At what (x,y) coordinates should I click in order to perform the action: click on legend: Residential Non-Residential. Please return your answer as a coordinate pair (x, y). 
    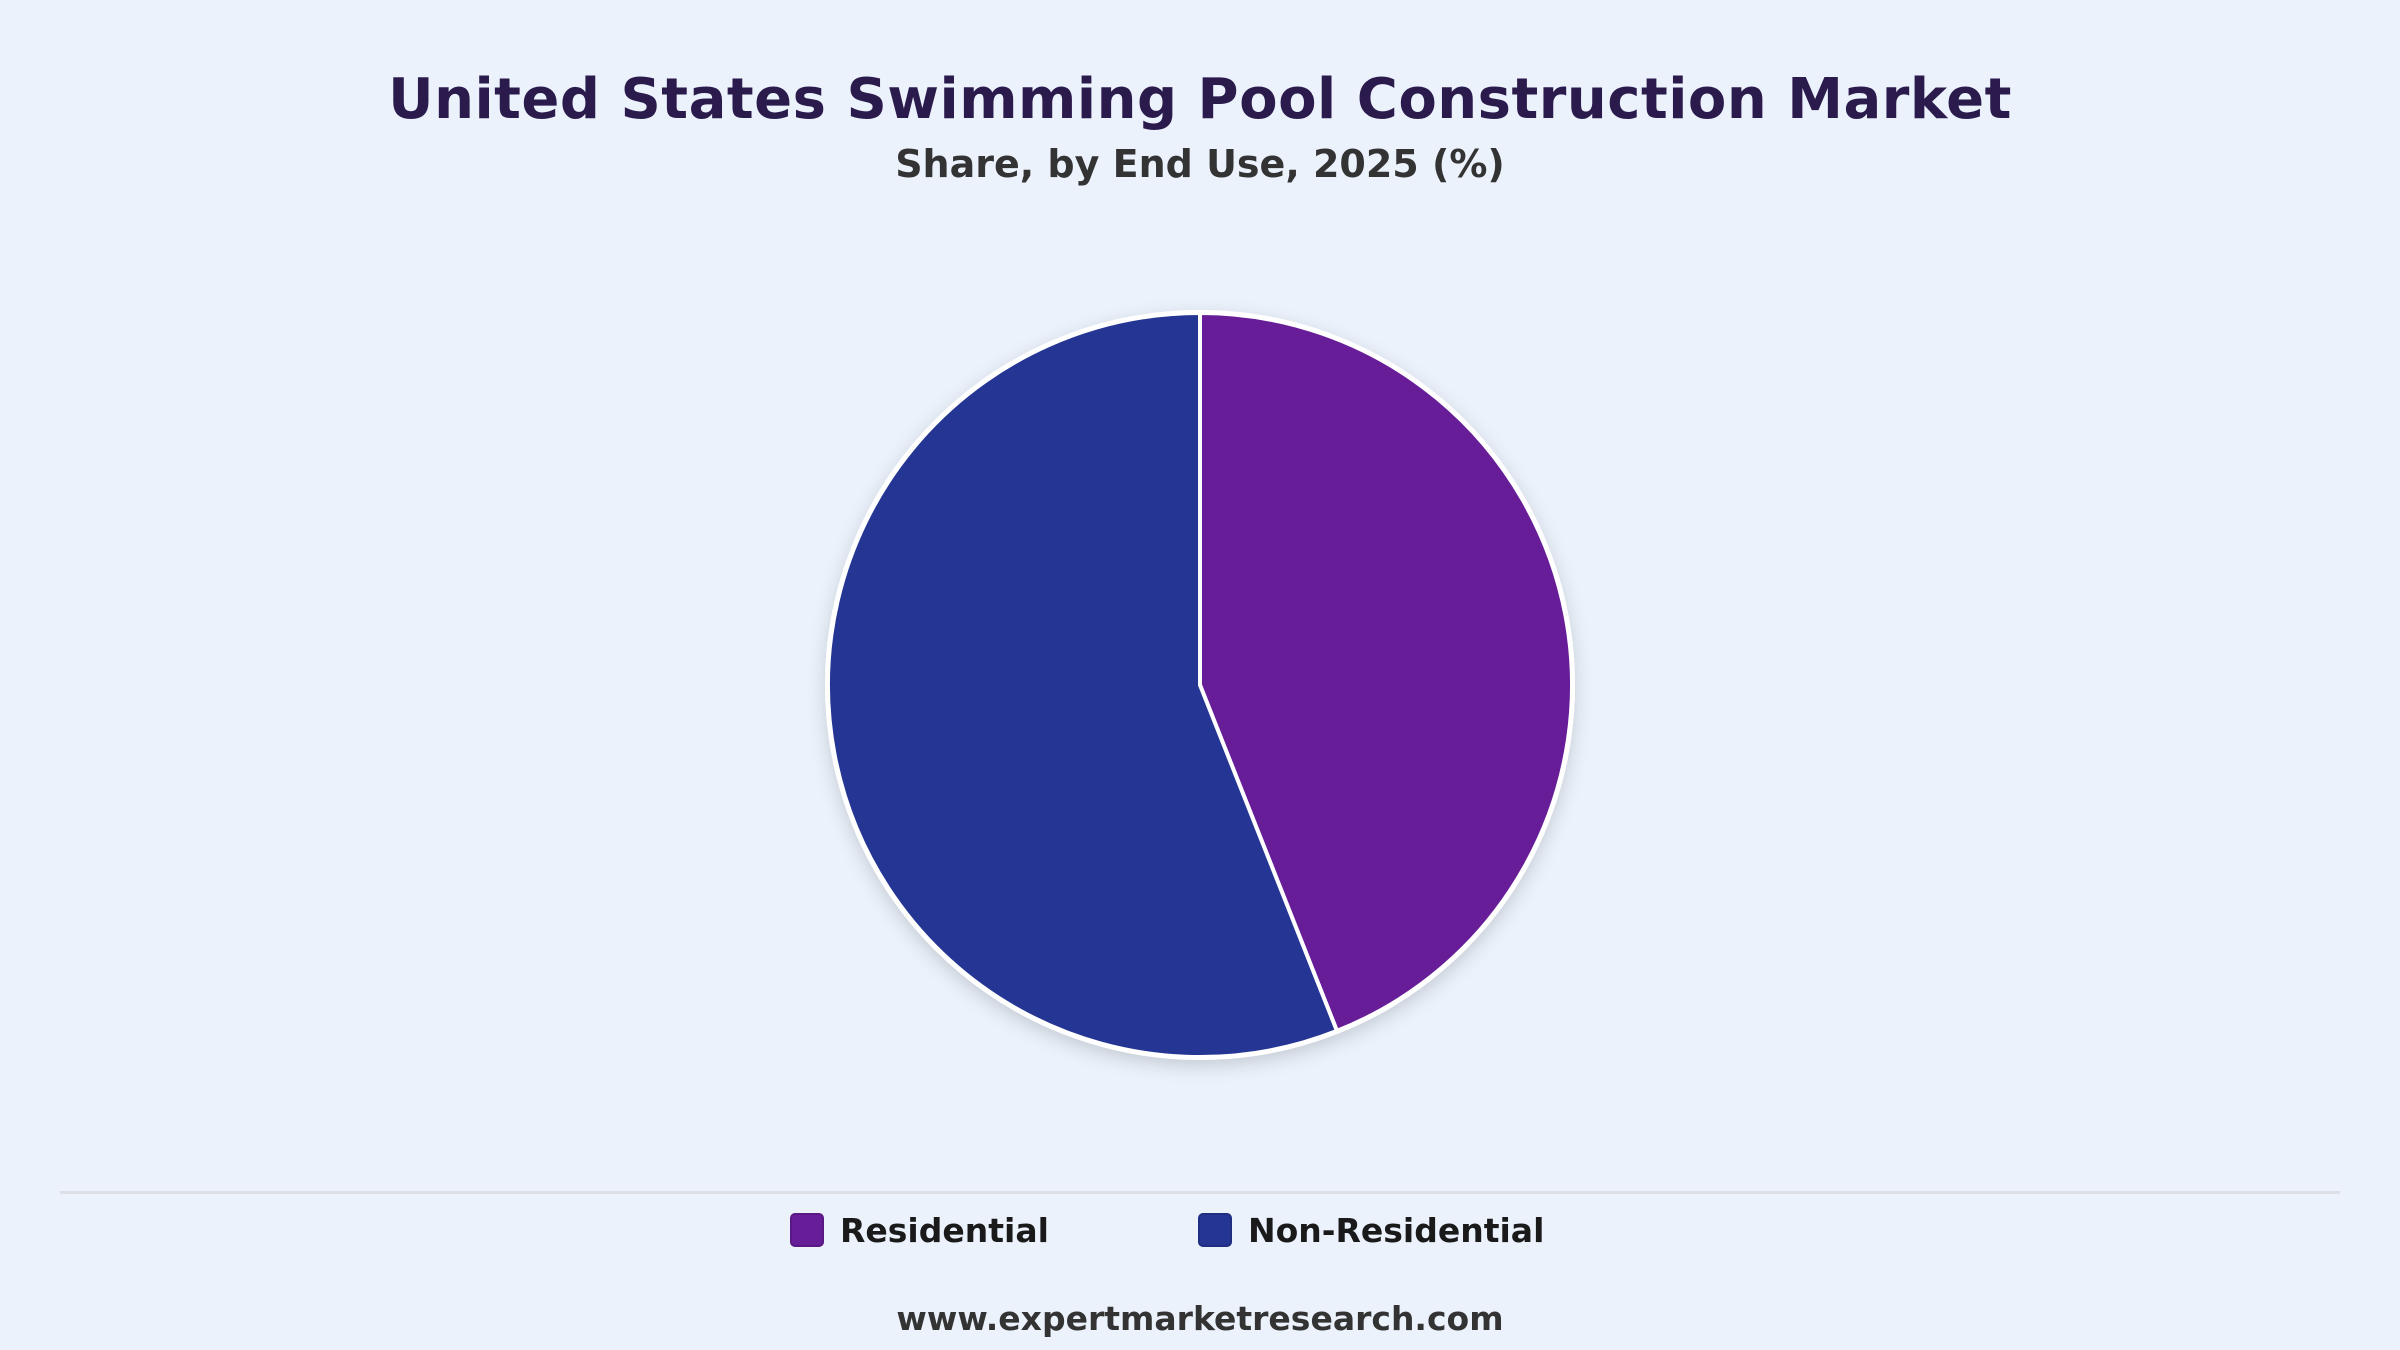
    Looking at the image, I should click on (1200, 1230).